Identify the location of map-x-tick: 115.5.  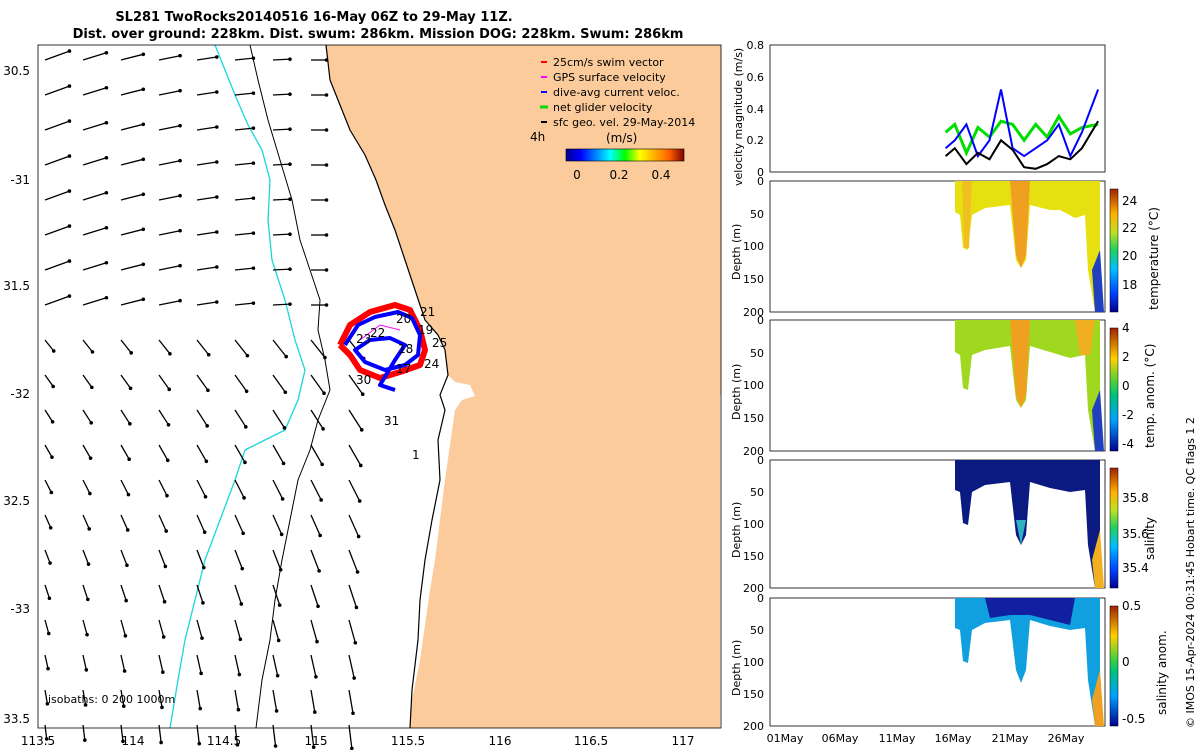
(408, 741).